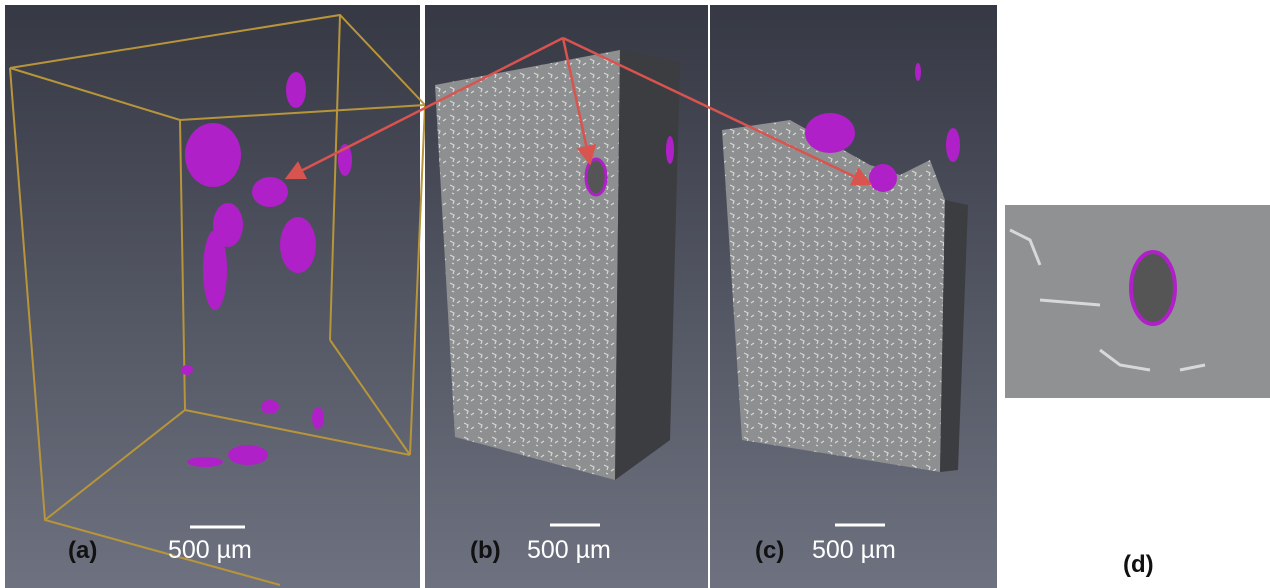 The width and height of the screenshot is (1270, 588). I want to click on arrows, so click(578, 111).